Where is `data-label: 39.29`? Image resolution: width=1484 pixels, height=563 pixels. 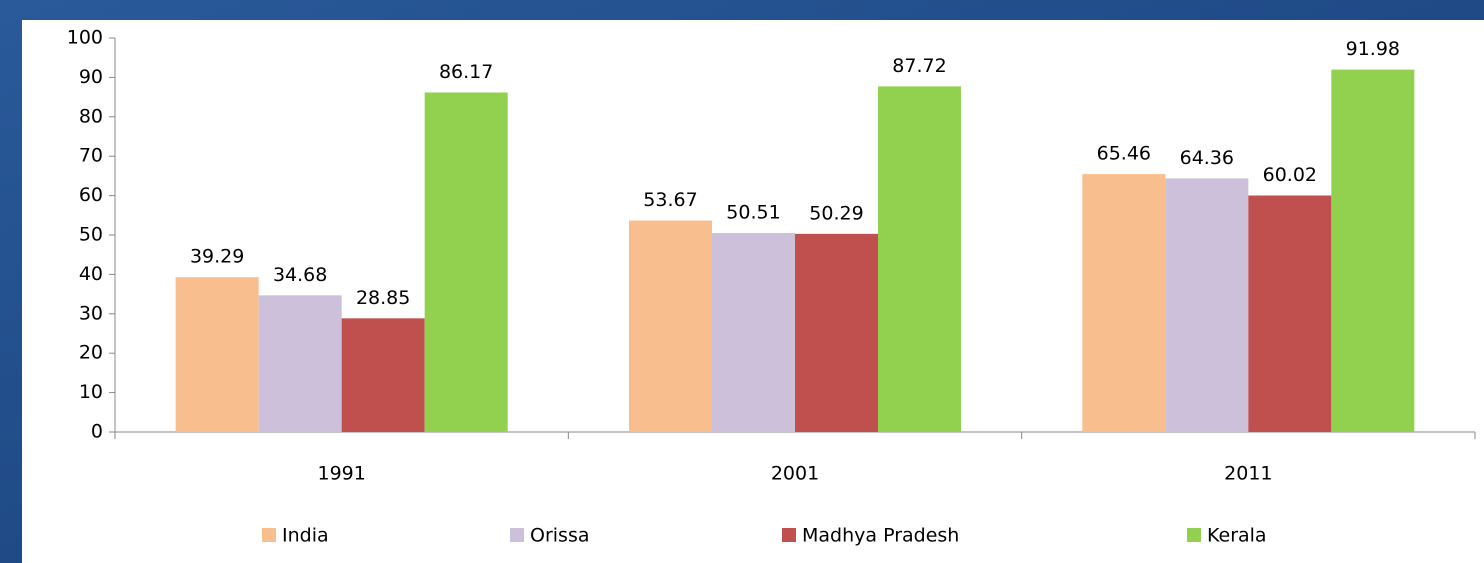
data-label: 39.29 is located at coordinates (217, 257).